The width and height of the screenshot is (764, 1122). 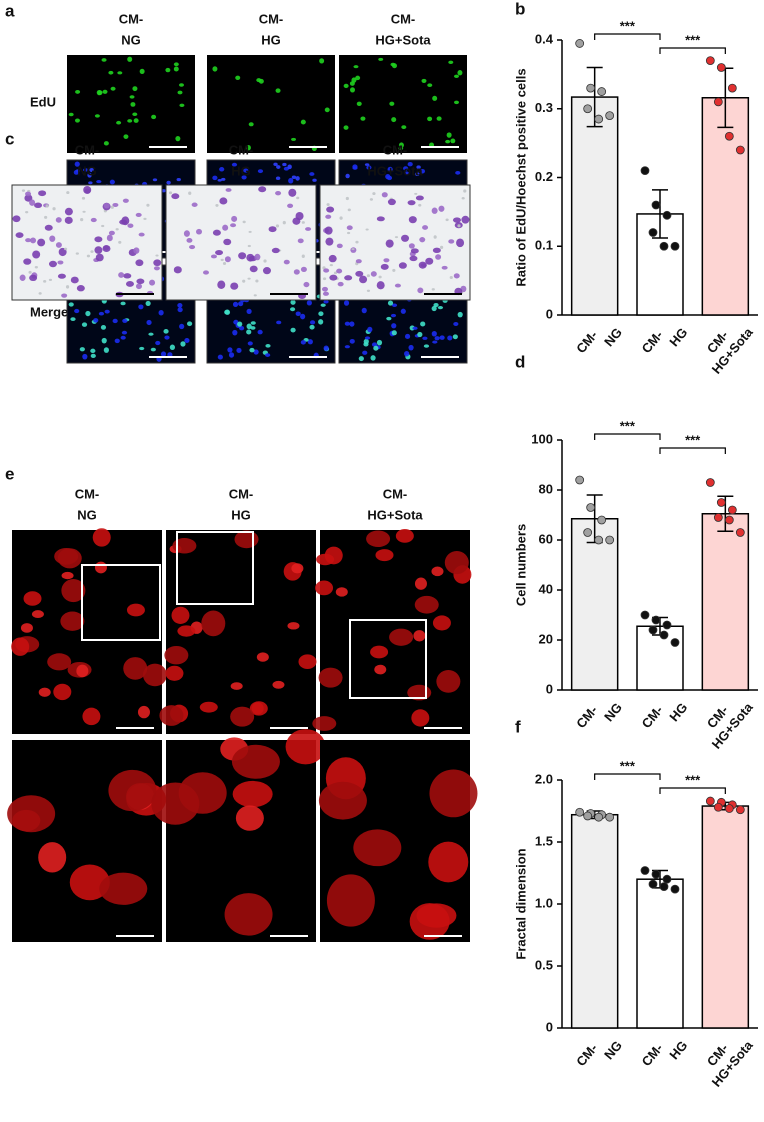 I want to click on x-tick-label-line: HG, so click(x=678, y=712).